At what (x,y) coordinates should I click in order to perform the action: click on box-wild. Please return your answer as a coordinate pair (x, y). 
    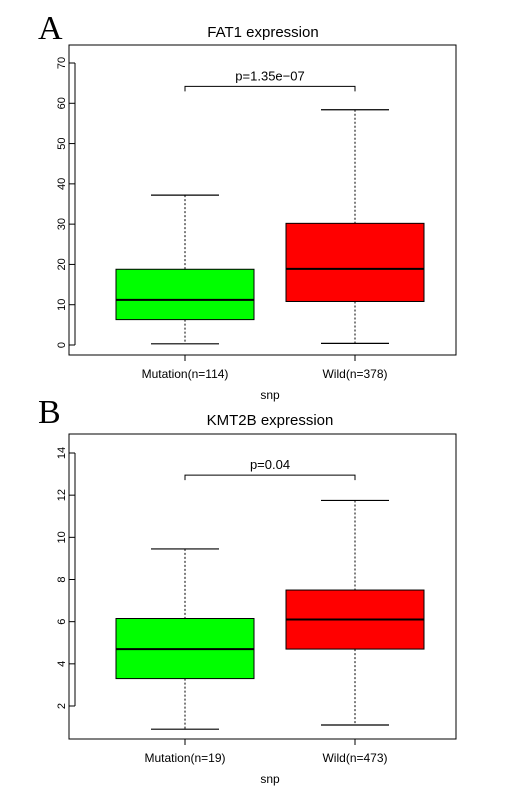
    Looking at the image, I should click on (355, 262).